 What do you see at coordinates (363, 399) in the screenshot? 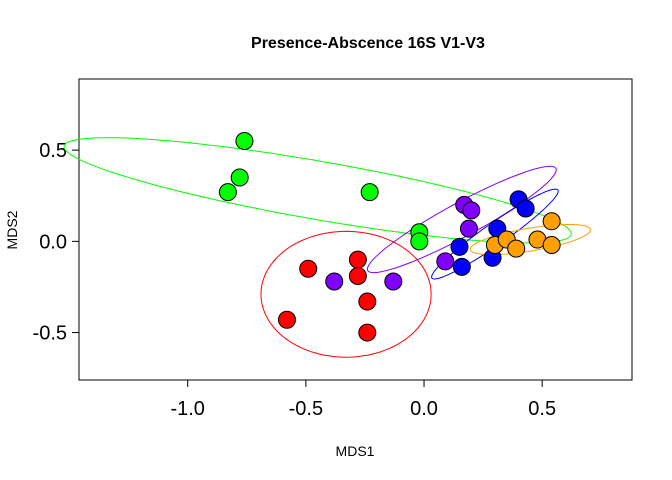
I see `x-axis: -1.0 -0.5 0.0 0.5` at bounding box center [363, 399].